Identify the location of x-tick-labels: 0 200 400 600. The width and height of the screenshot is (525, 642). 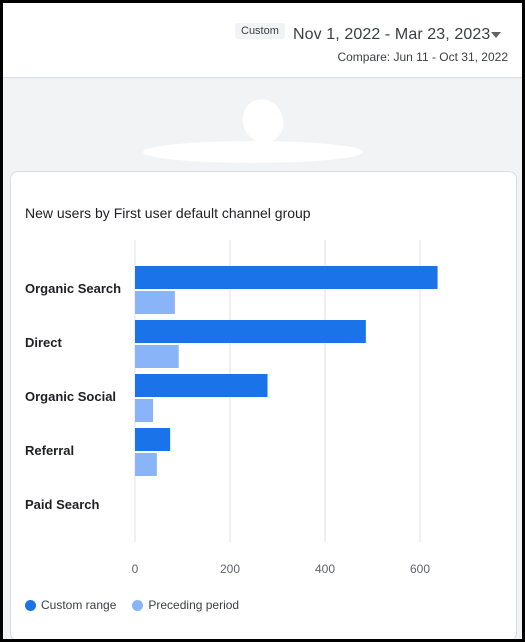
(281, 569).